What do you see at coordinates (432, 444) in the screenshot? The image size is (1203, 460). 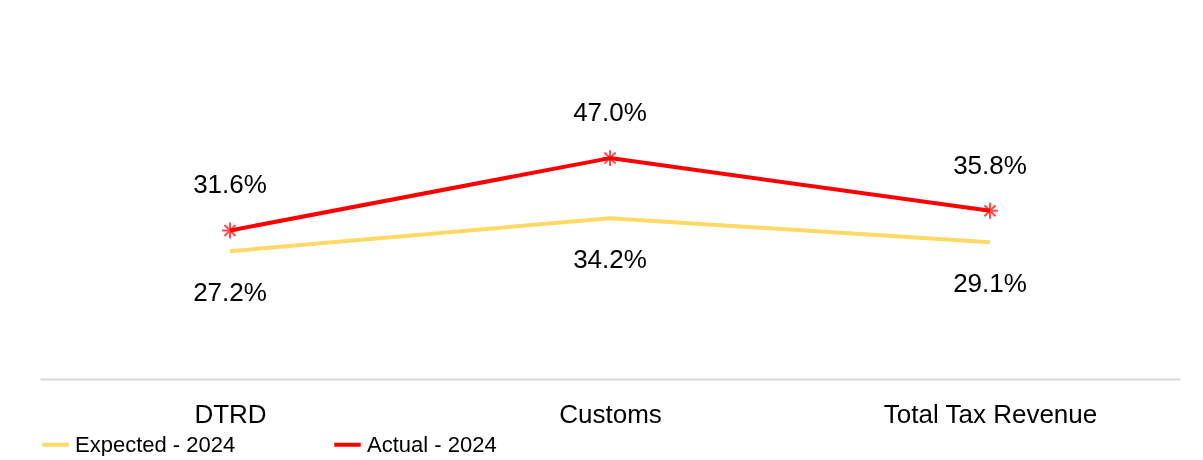 I see `legend-label: Actual - 2024` at bounding box center [432, 444].